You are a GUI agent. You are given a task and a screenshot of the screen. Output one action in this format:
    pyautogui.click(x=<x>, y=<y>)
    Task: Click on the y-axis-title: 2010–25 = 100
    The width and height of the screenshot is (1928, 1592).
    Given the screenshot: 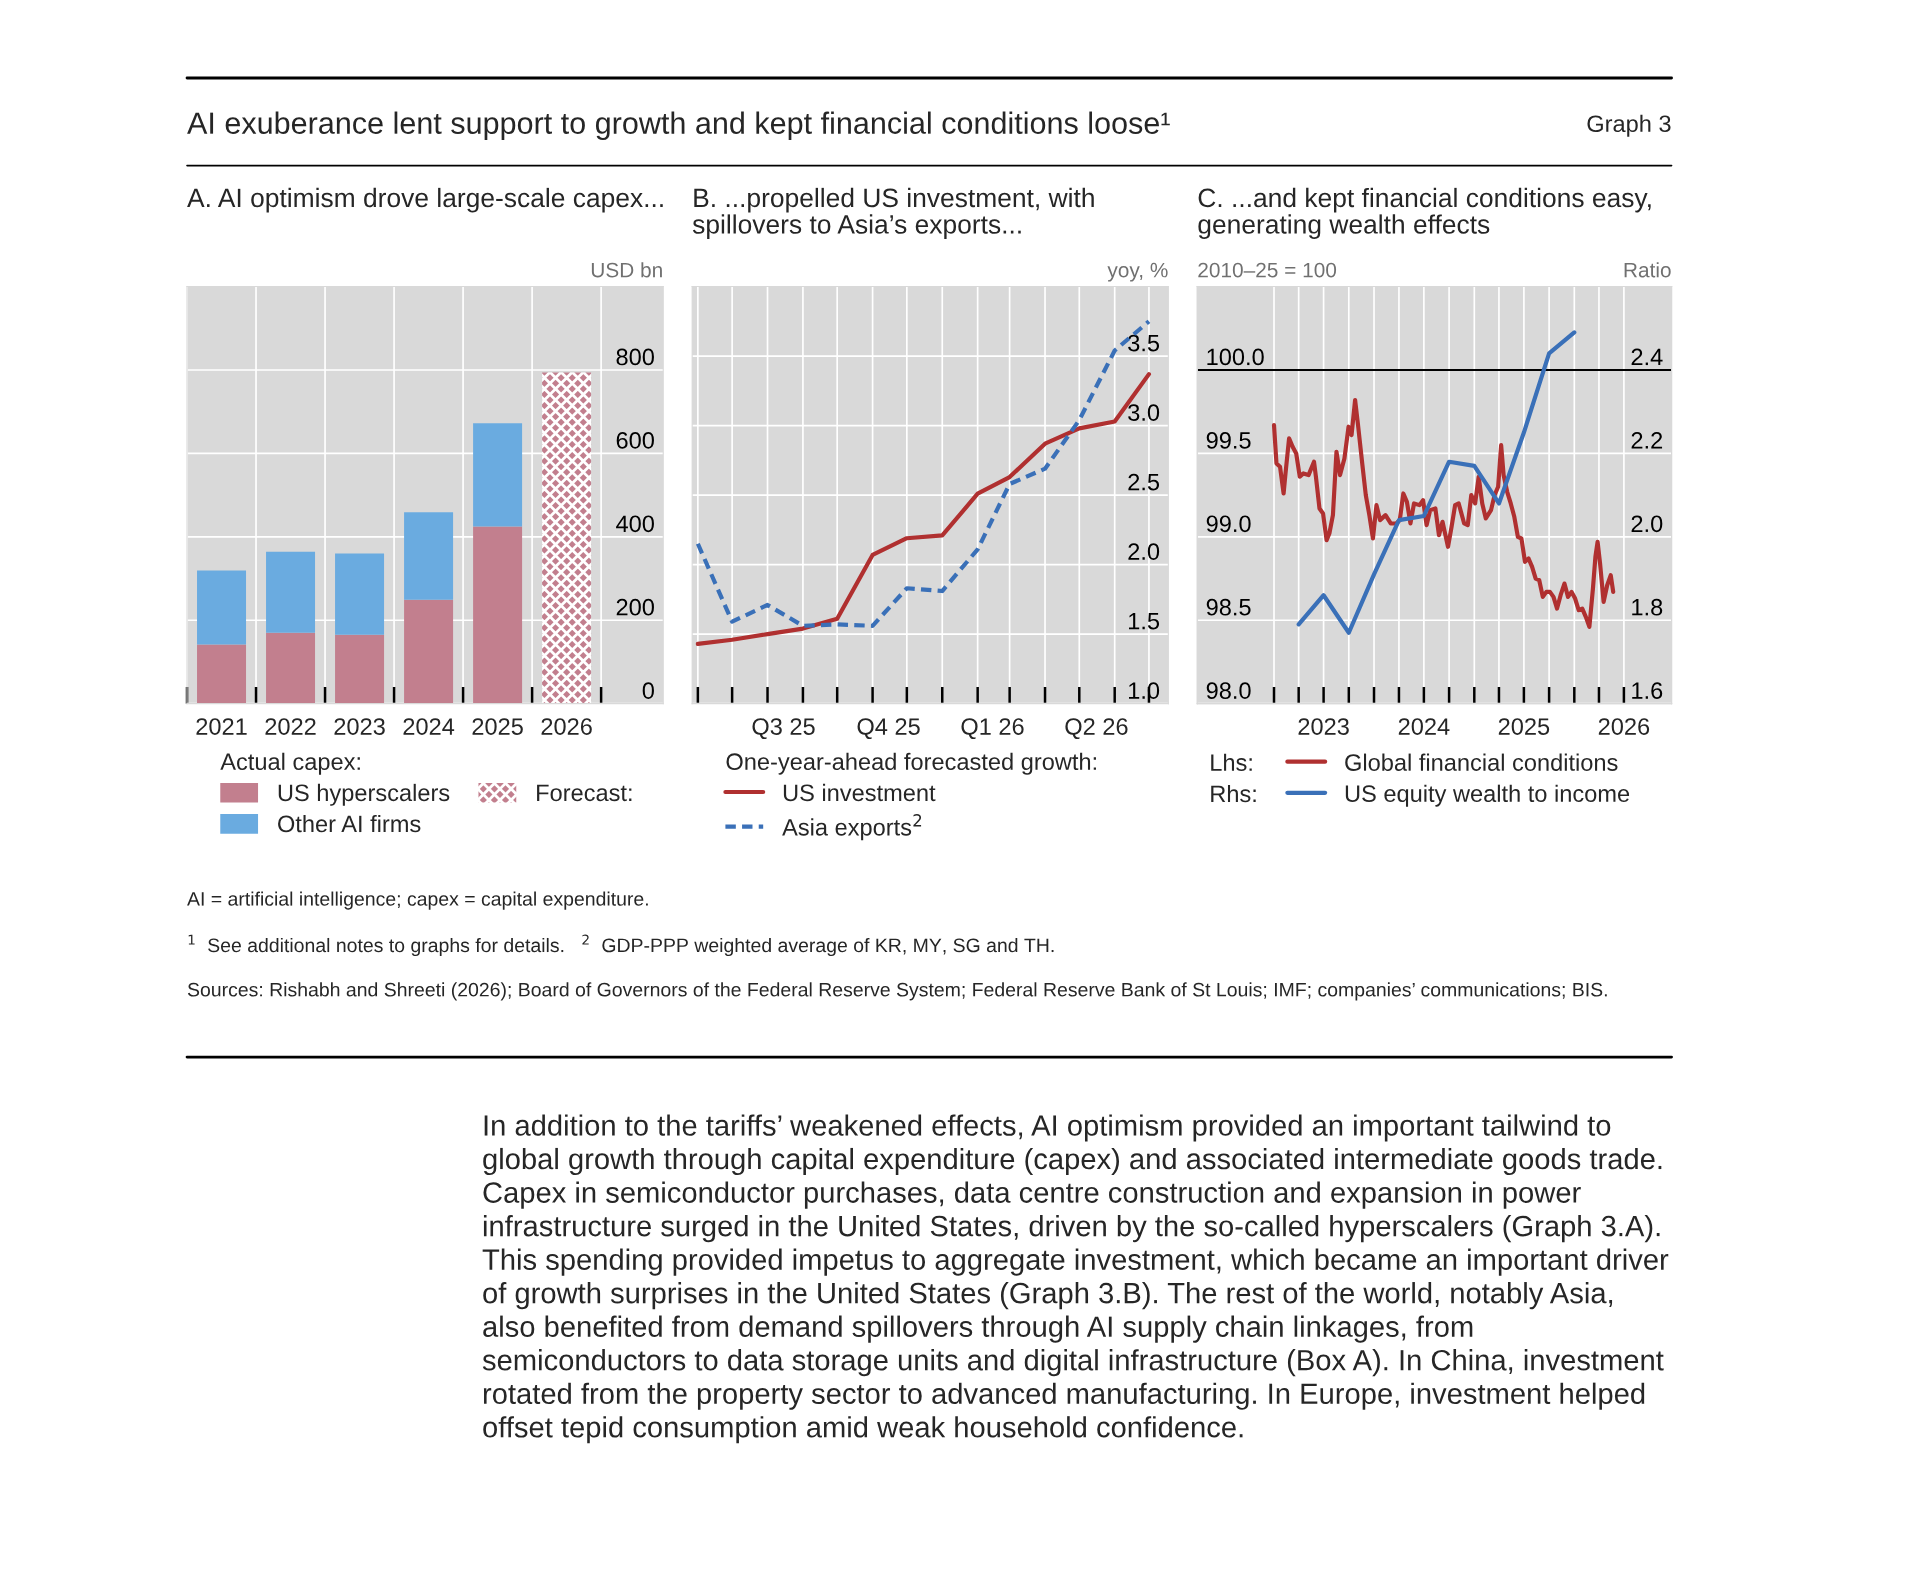 What is the action you would take?
    pyautogui.click(x=1267, y=270)
    